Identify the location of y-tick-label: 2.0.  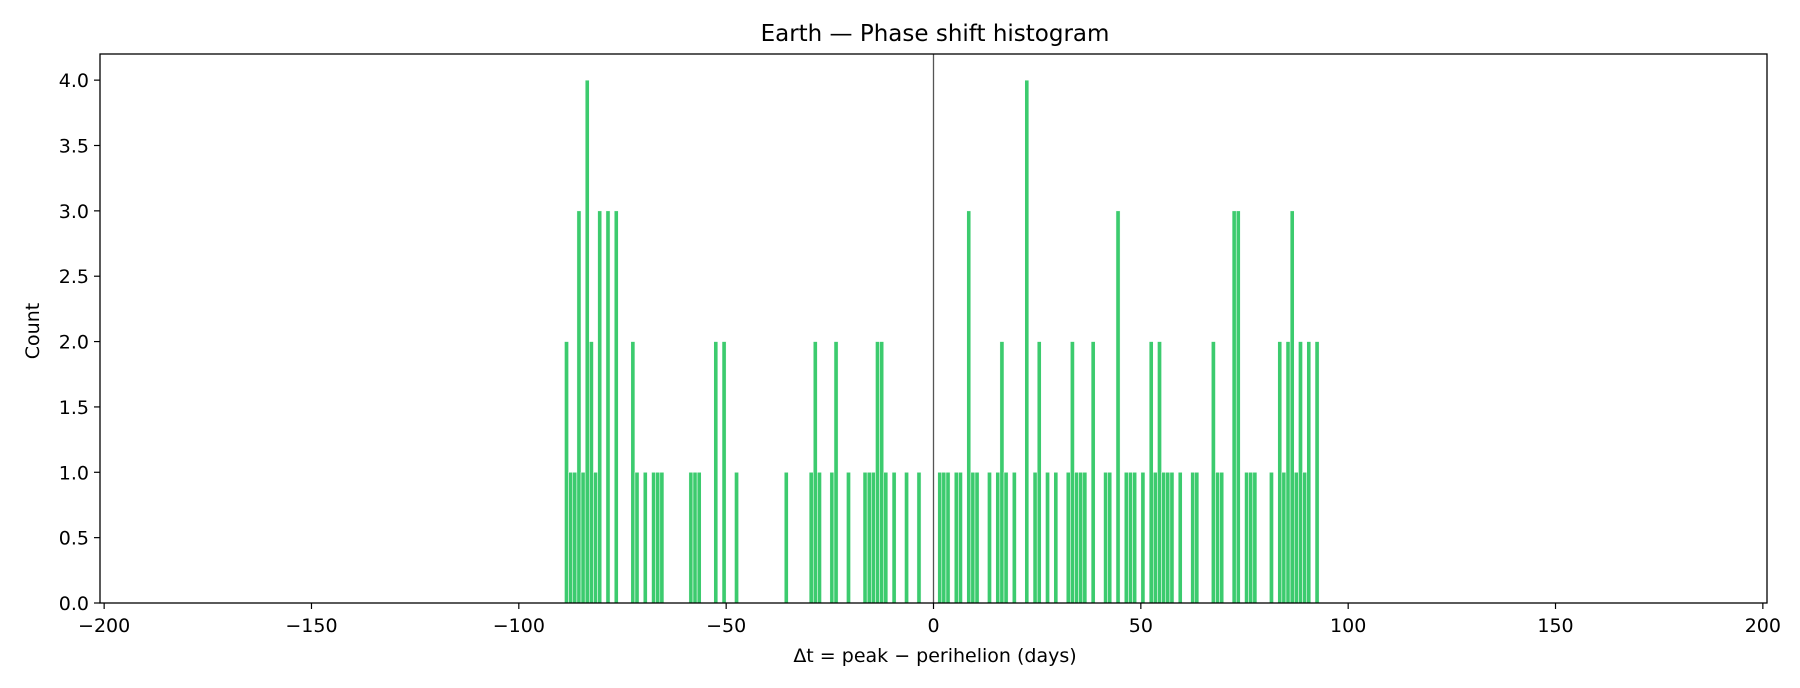
(74, 343).